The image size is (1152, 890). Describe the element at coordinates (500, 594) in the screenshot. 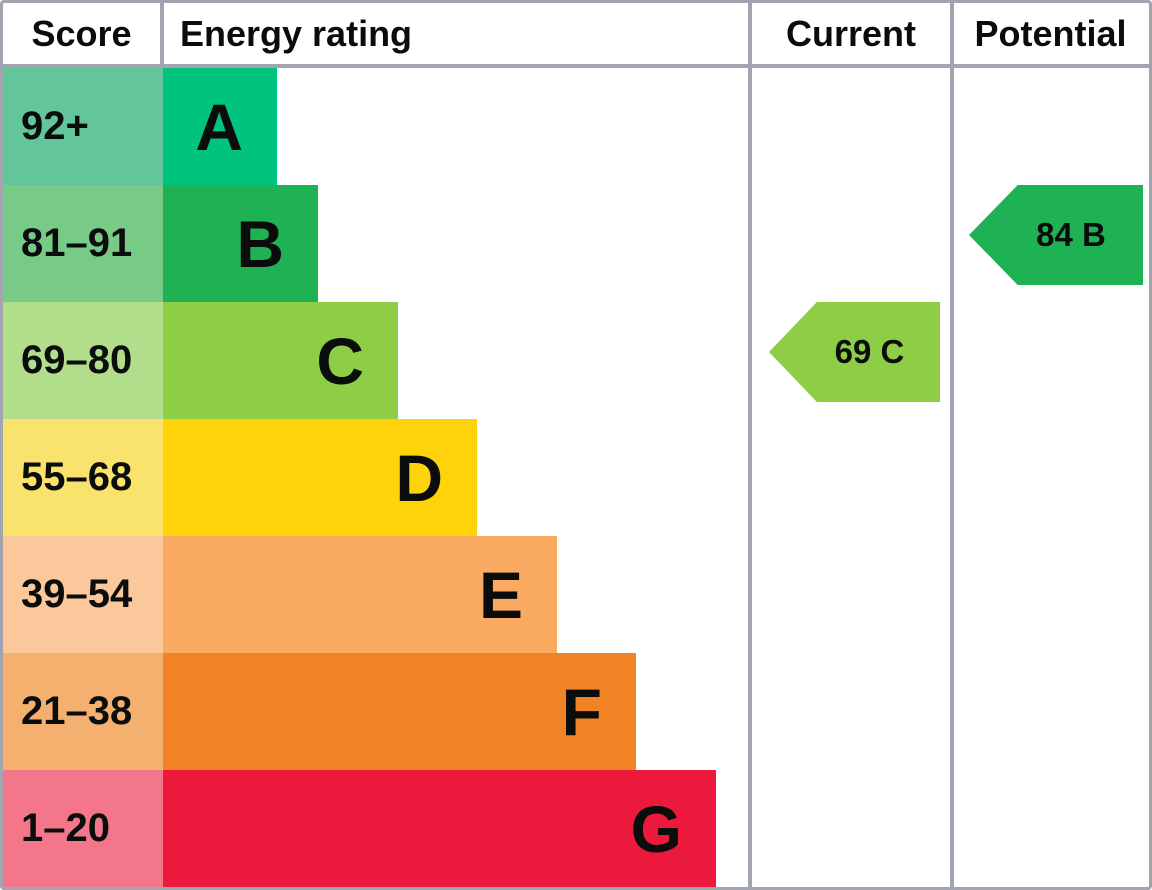

I see `band-letter-e: E` at that location.